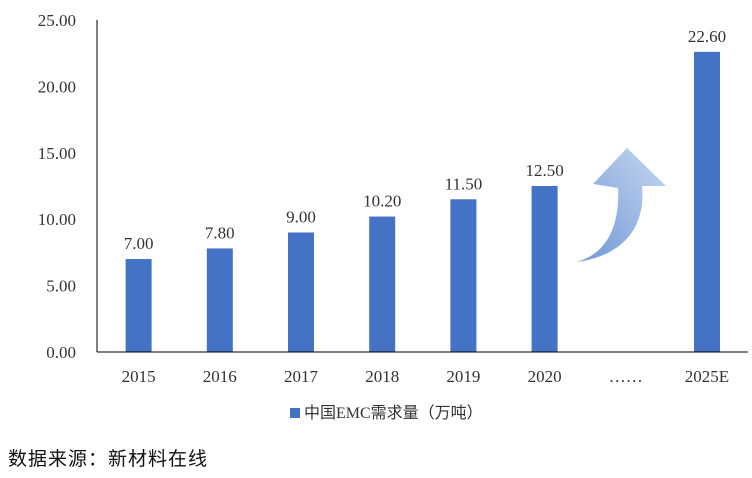 The width and height of the screenshot is (752, 478). I want to click on x-tick-label: 2025E, so click(707, 376).